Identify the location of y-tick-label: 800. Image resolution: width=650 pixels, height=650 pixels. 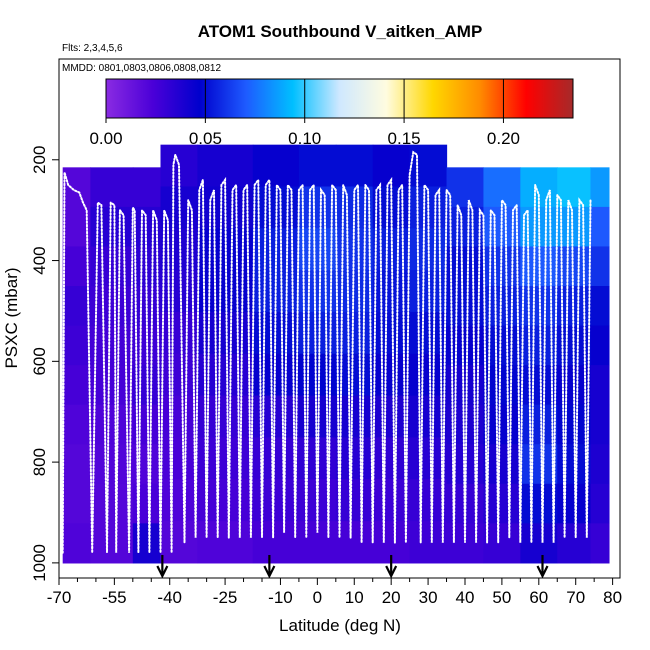
(39, 462).